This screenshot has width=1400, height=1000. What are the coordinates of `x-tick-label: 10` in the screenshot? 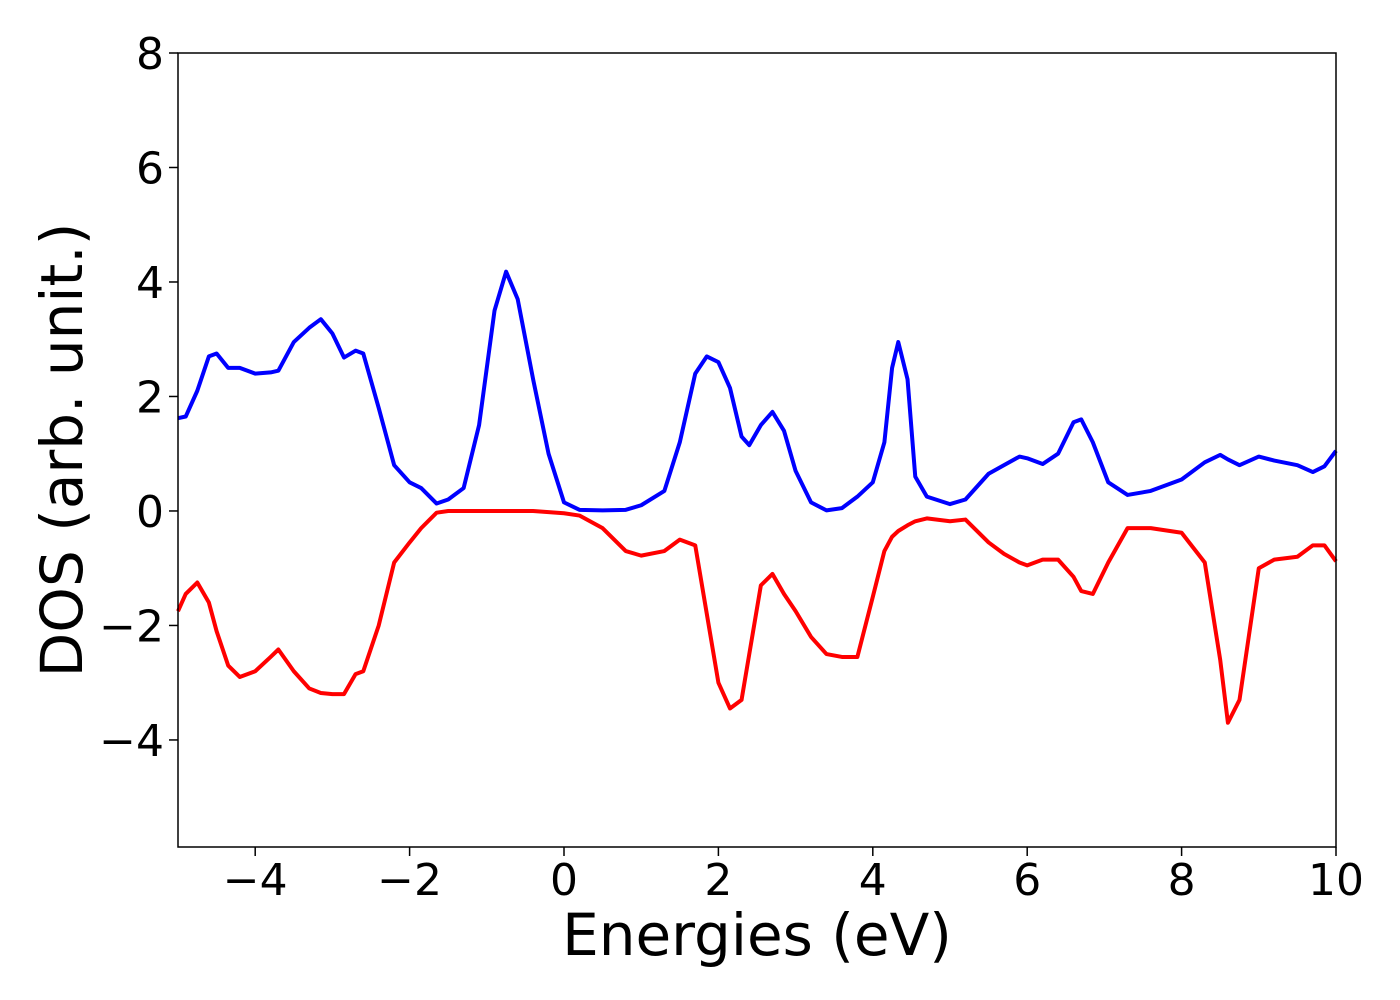 It's located at (1336, 880).